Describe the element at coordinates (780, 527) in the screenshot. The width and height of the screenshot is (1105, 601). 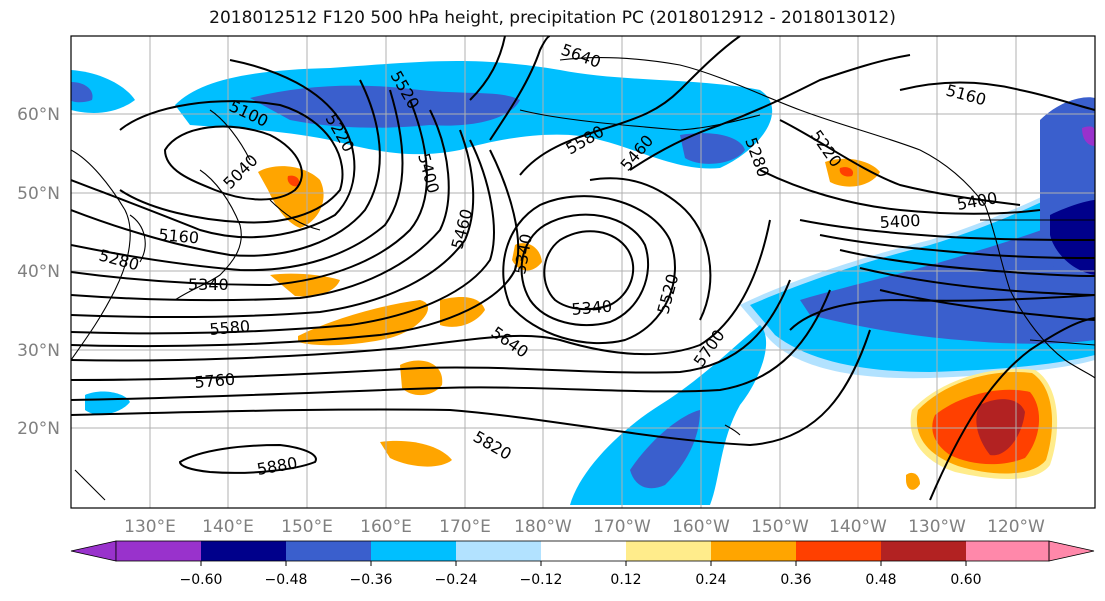
I see `lon-label: 150°W` at that location.